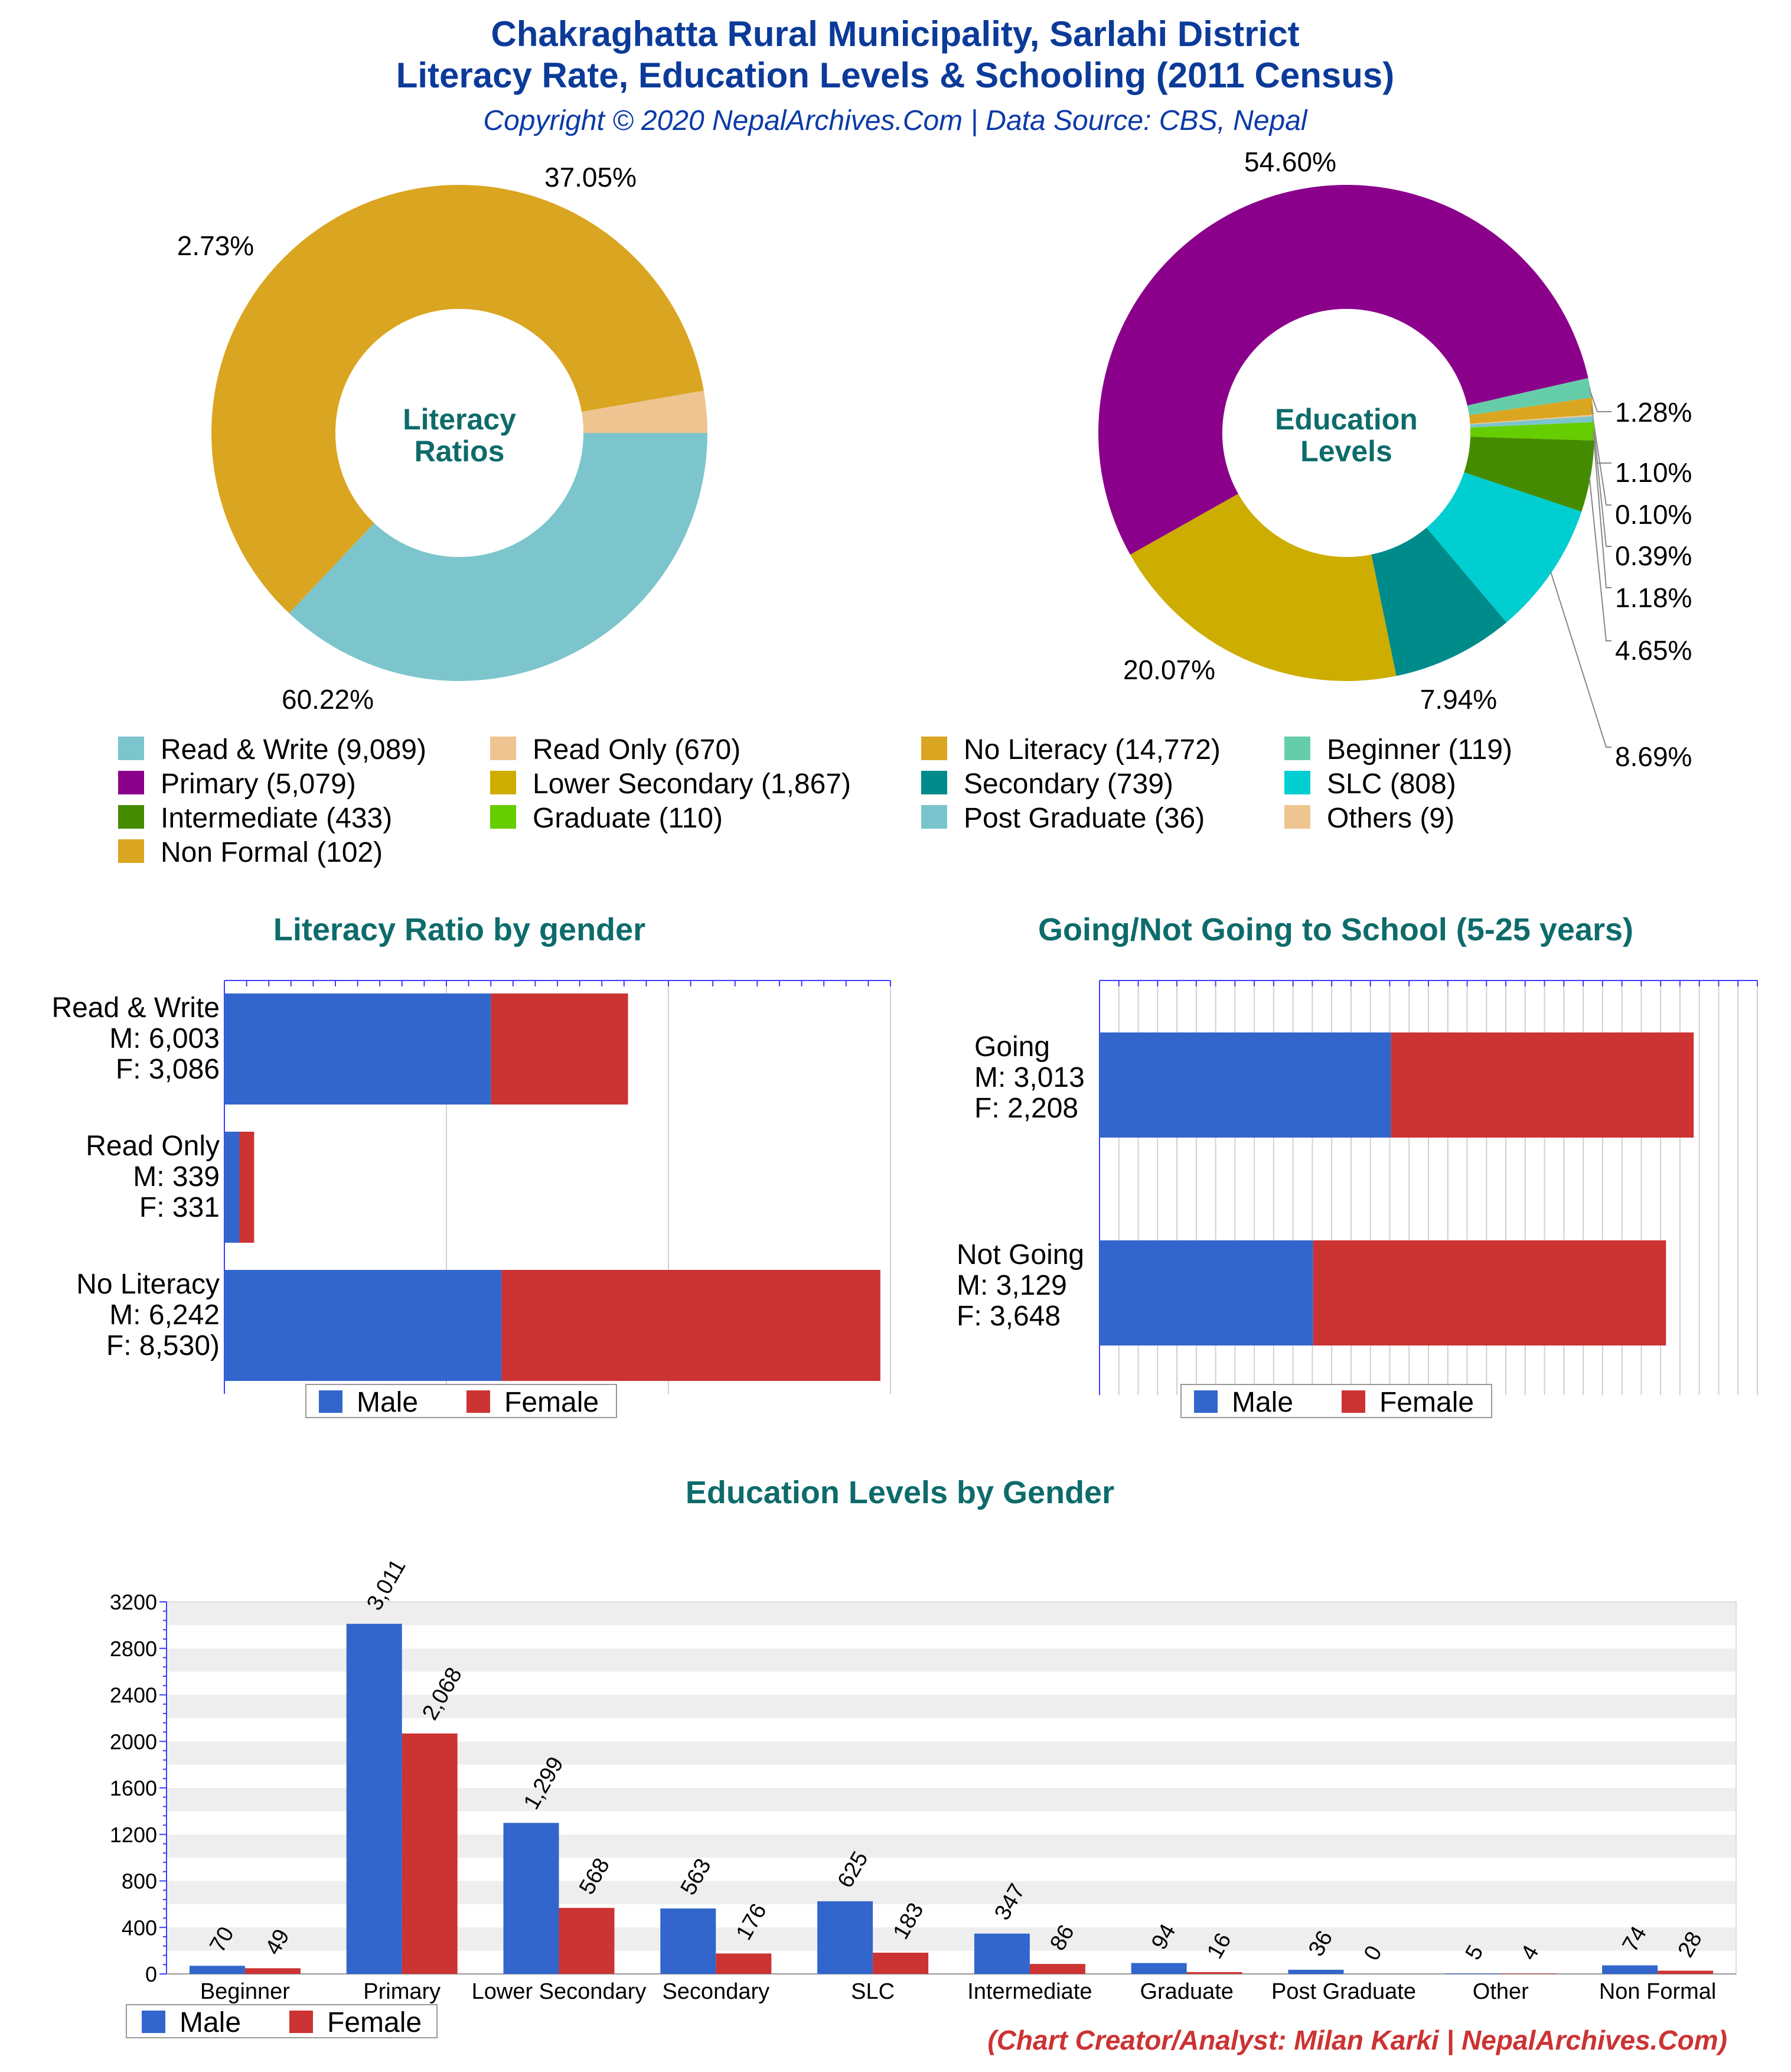 Image resolution: width=1791 pixels, height=2072 pixels. Describe the element at coordinates (457, 399) in the screenshot. I see `slice-no-literacy` at that location.